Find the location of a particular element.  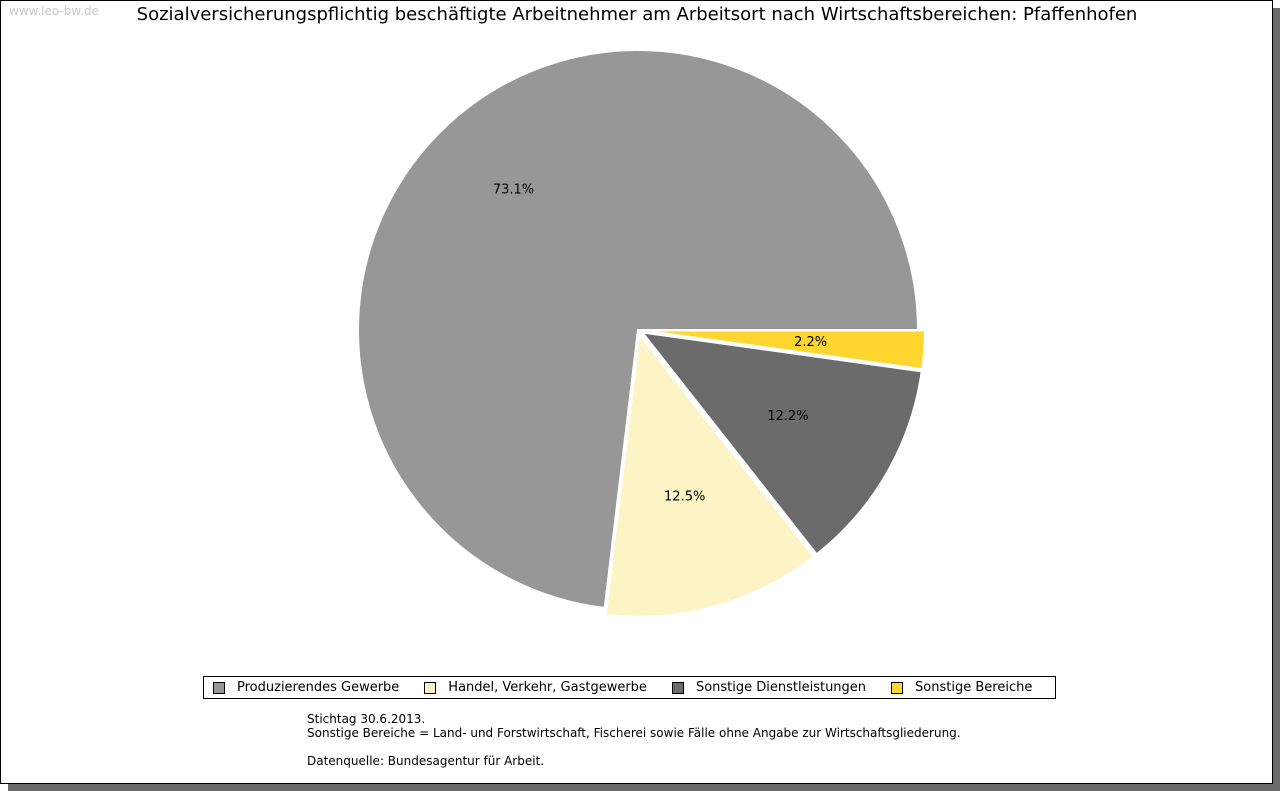

legend-label: Sonstige Dienstleistungen is located at coordinates (781, 687).